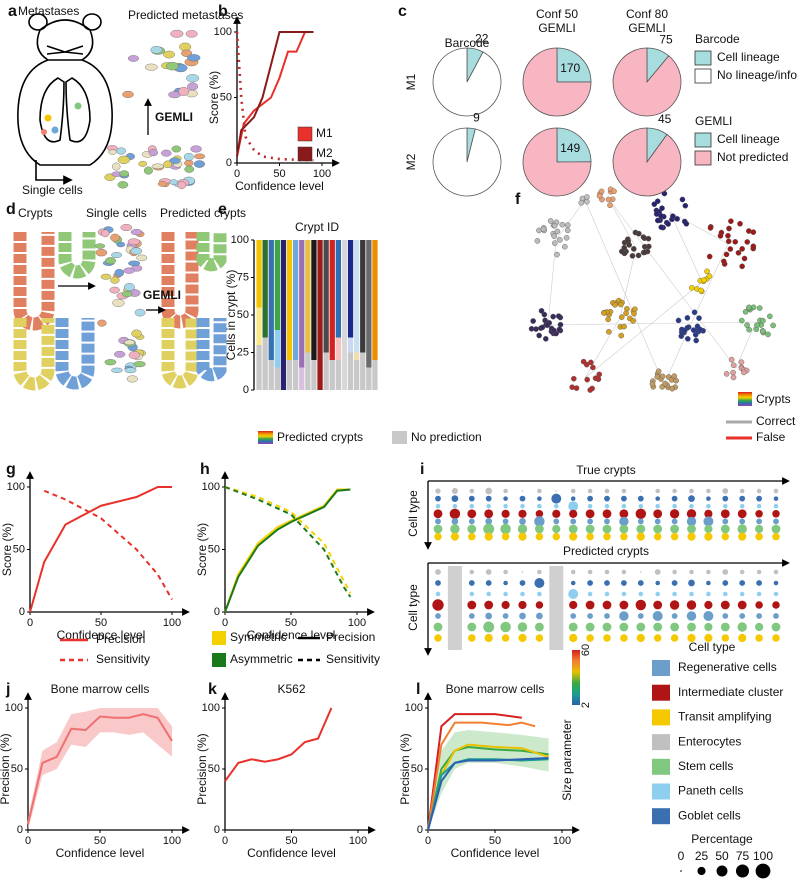  I want to click on y-axis-label: Score (%), so click(202, 549).